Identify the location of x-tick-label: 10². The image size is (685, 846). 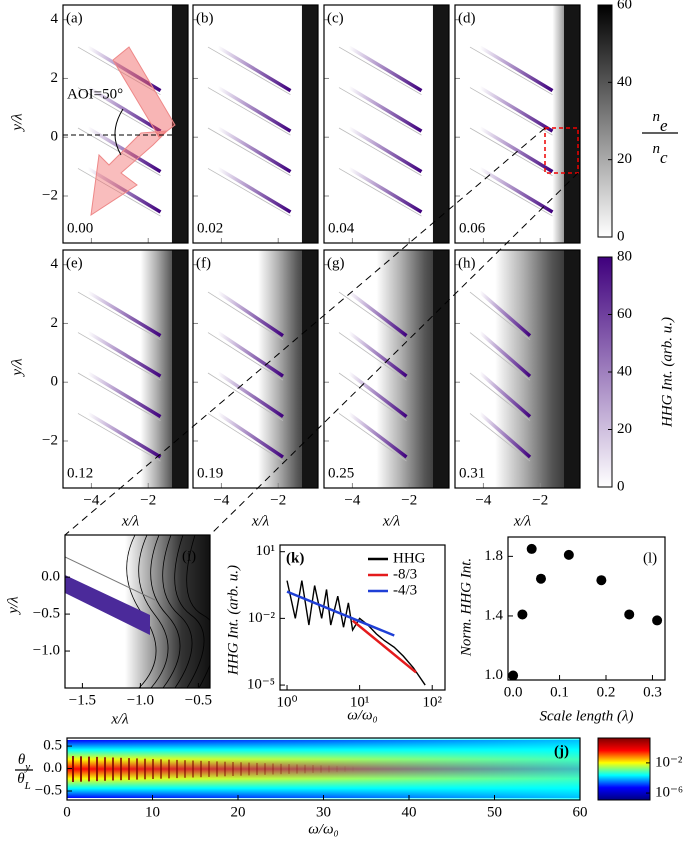
(432, 702).